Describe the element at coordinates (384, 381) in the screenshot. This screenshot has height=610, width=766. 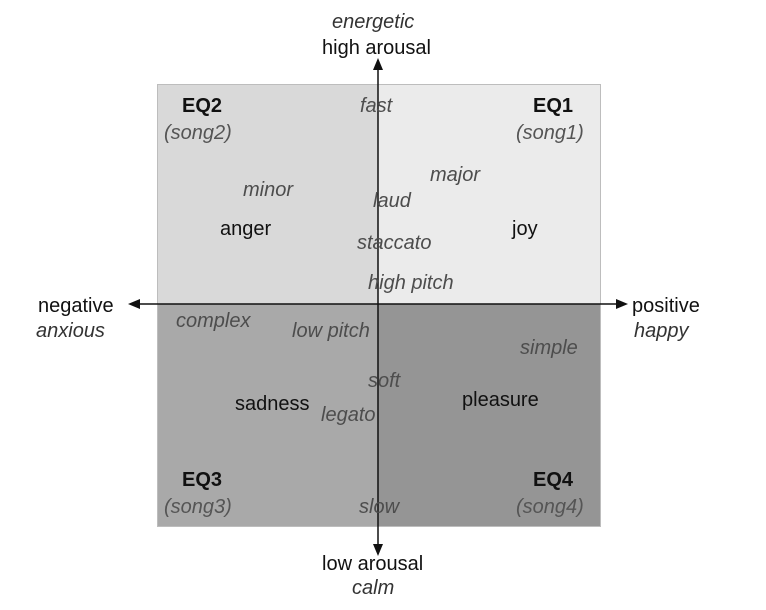
I see `feature-soft: soft` at that location.